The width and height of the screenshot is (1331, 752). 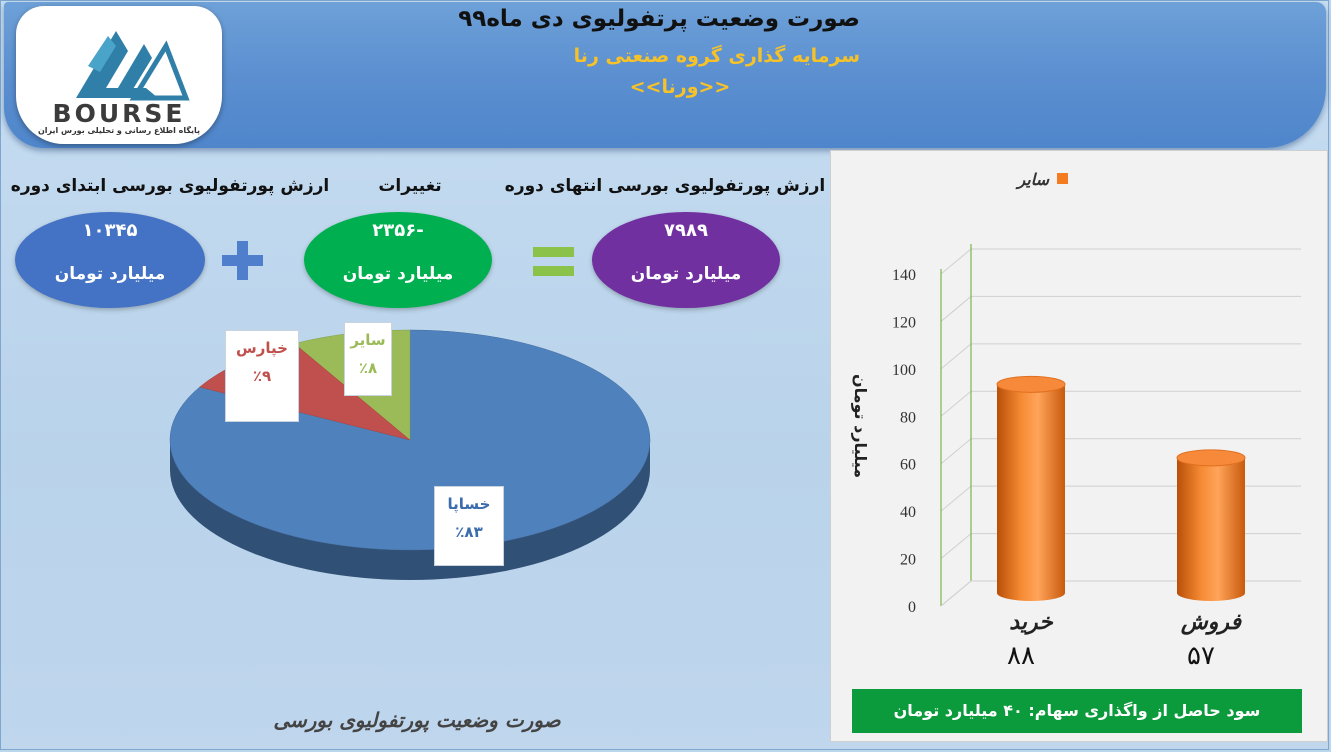 I want to click on pie-slice-side, so click(x=410, y=510).